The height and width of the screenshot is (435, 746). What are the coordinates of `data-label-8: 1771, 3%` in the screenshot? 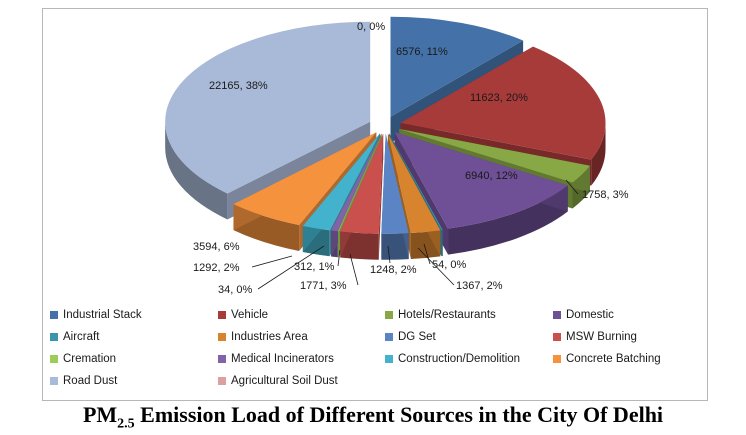 It's located at (323, 286).